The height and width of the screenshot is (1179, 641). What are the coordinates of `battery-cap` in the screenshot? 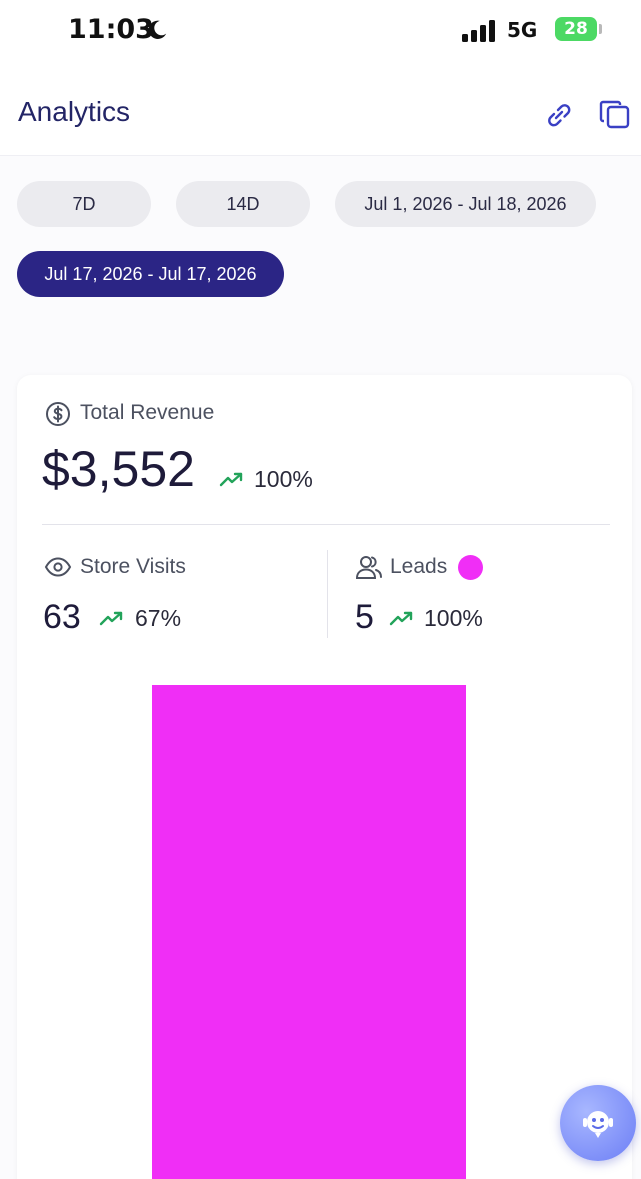 It's located at (600, 29).